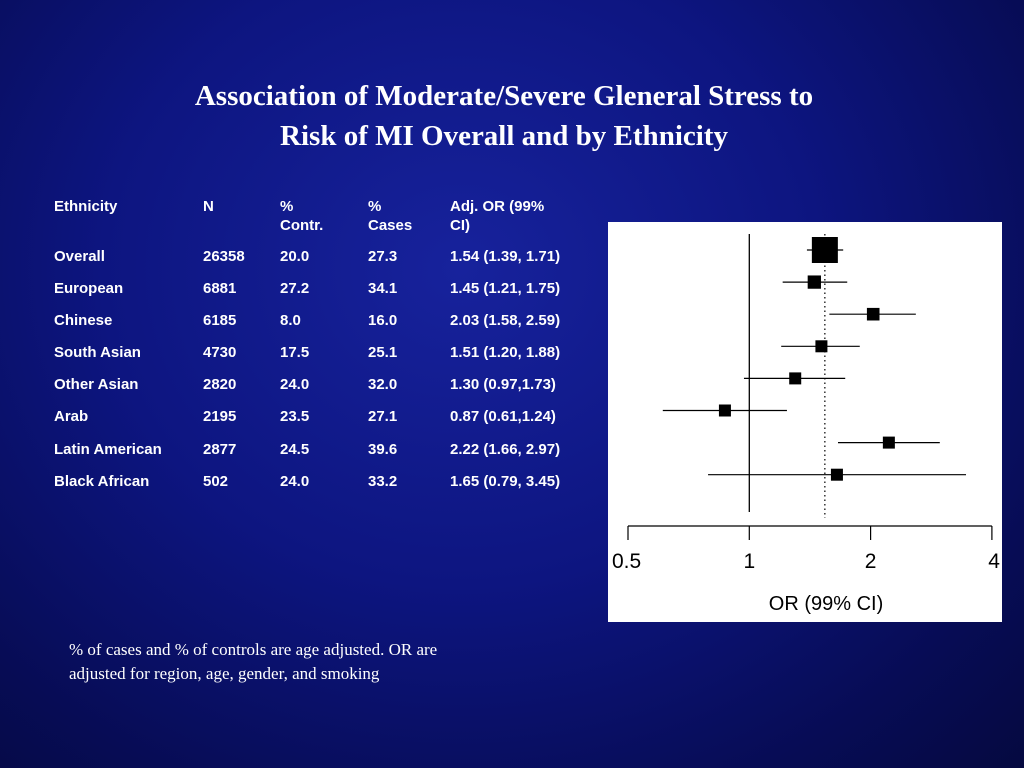 The width and height of the screenshot is (1024, 768). I want to click on cell-cases: 33.2, so click(383, 481).